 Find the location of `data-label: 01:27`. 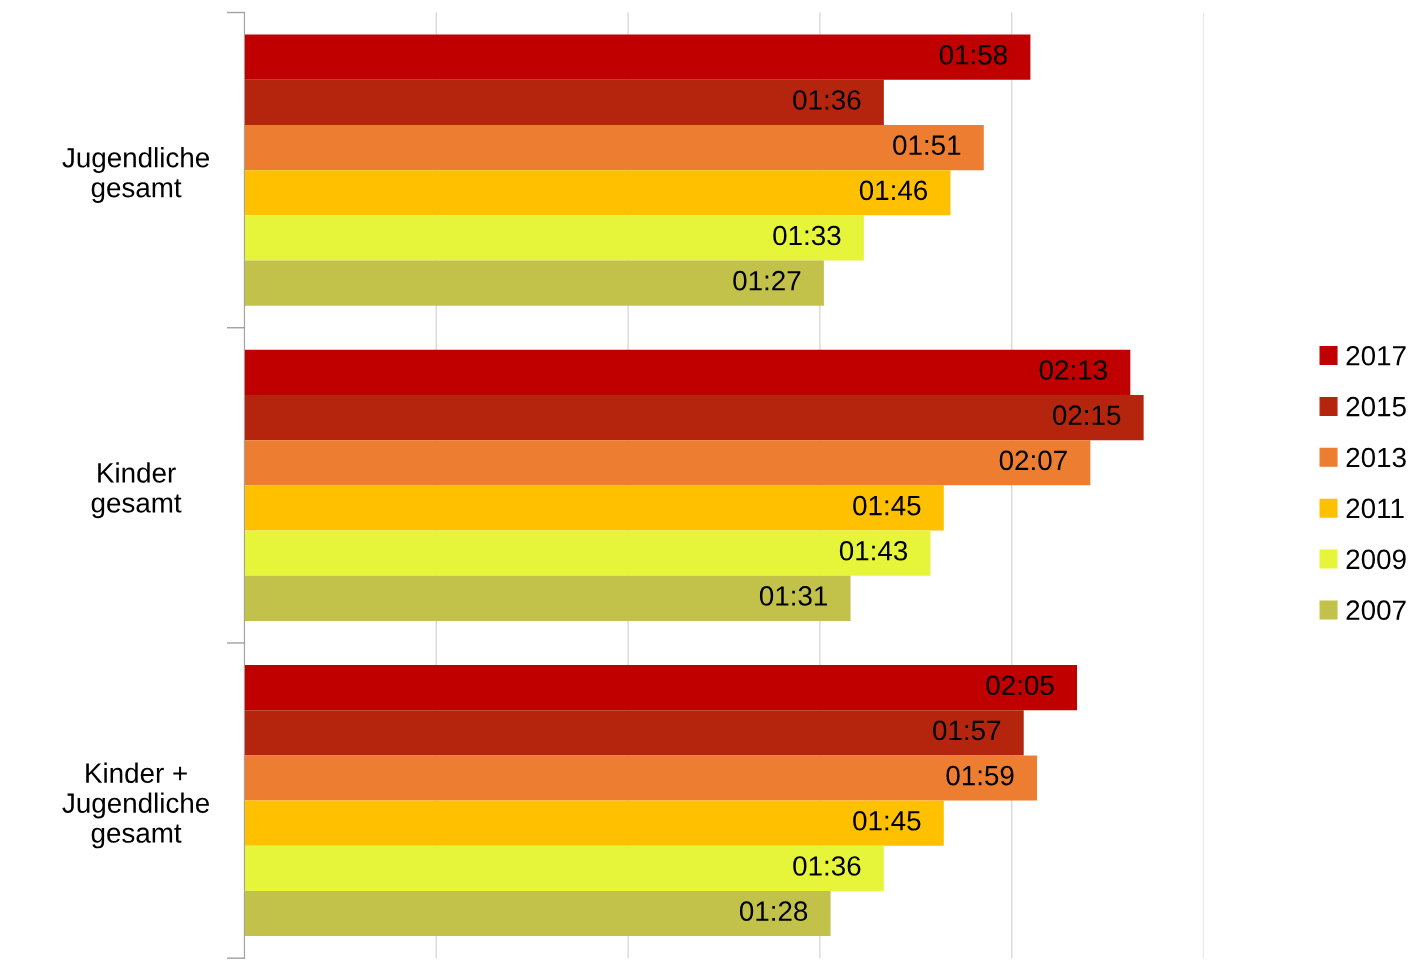

data-label: 01:27 is located at coordinates (767, 280).